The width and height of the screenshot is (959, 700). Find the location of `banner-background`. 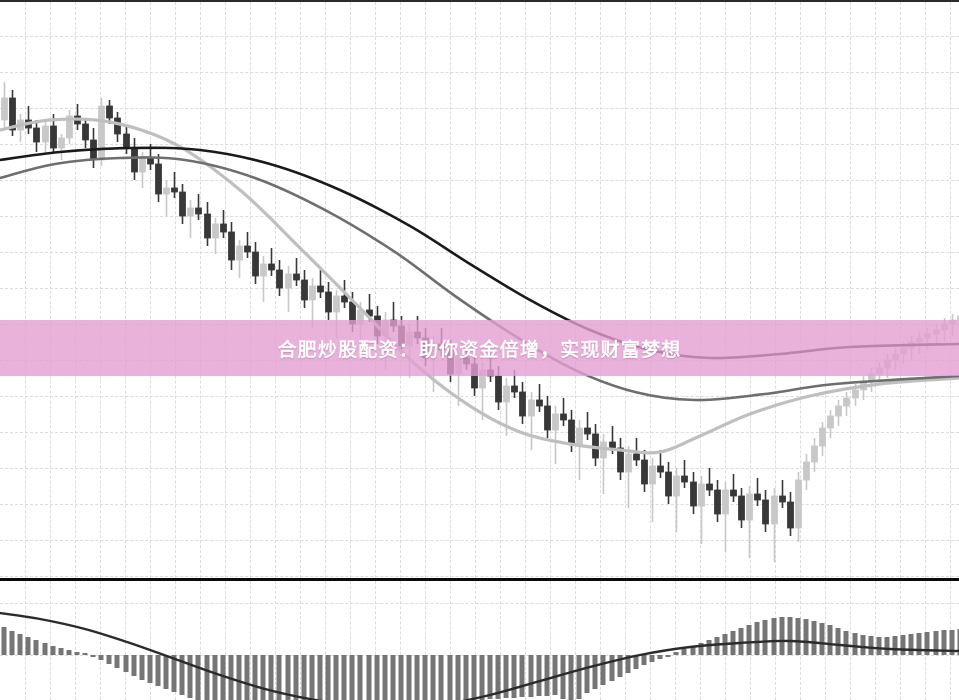

banner-background is located at coordinates (479, 348).